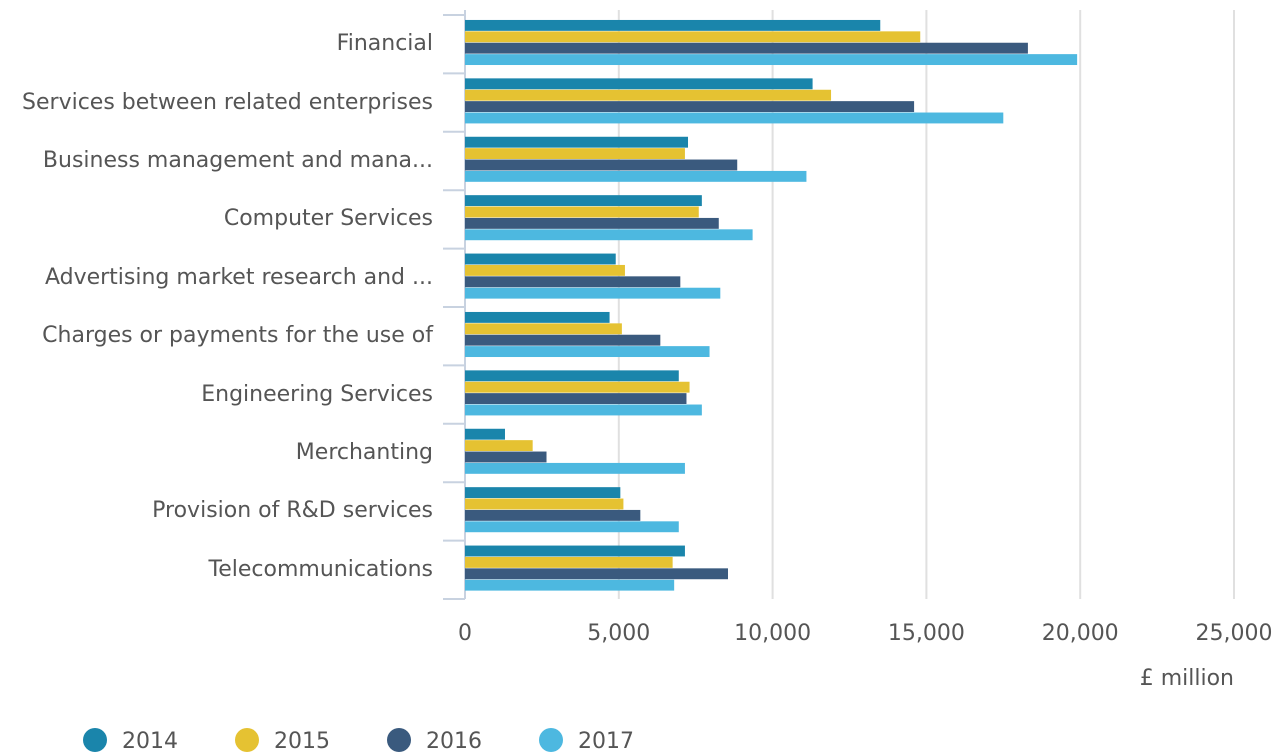  I want to click on x-tick-label: 0, so click(465, 633).